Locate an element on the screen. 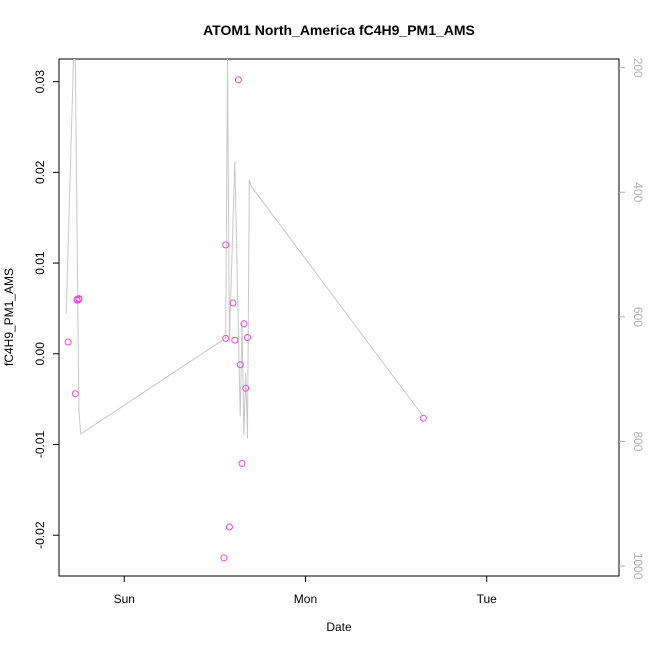 The image size is (650, 650). x-axis-label: Date is located at coordinates (339, 627).